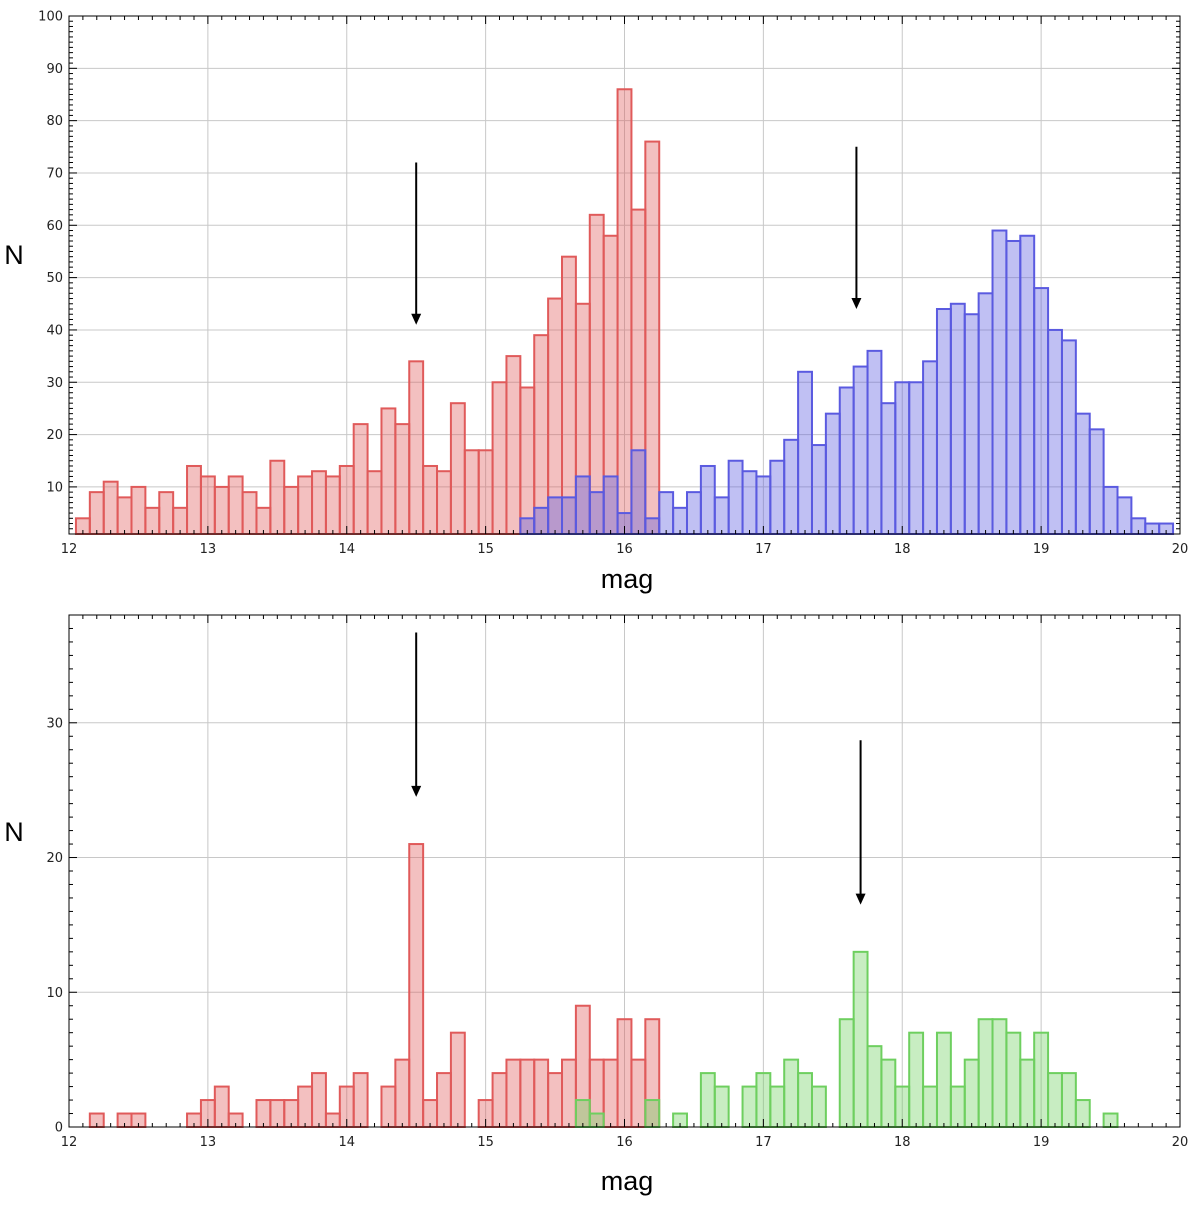  I want to click on top-x-axis-label: mag, so click(627, 579).